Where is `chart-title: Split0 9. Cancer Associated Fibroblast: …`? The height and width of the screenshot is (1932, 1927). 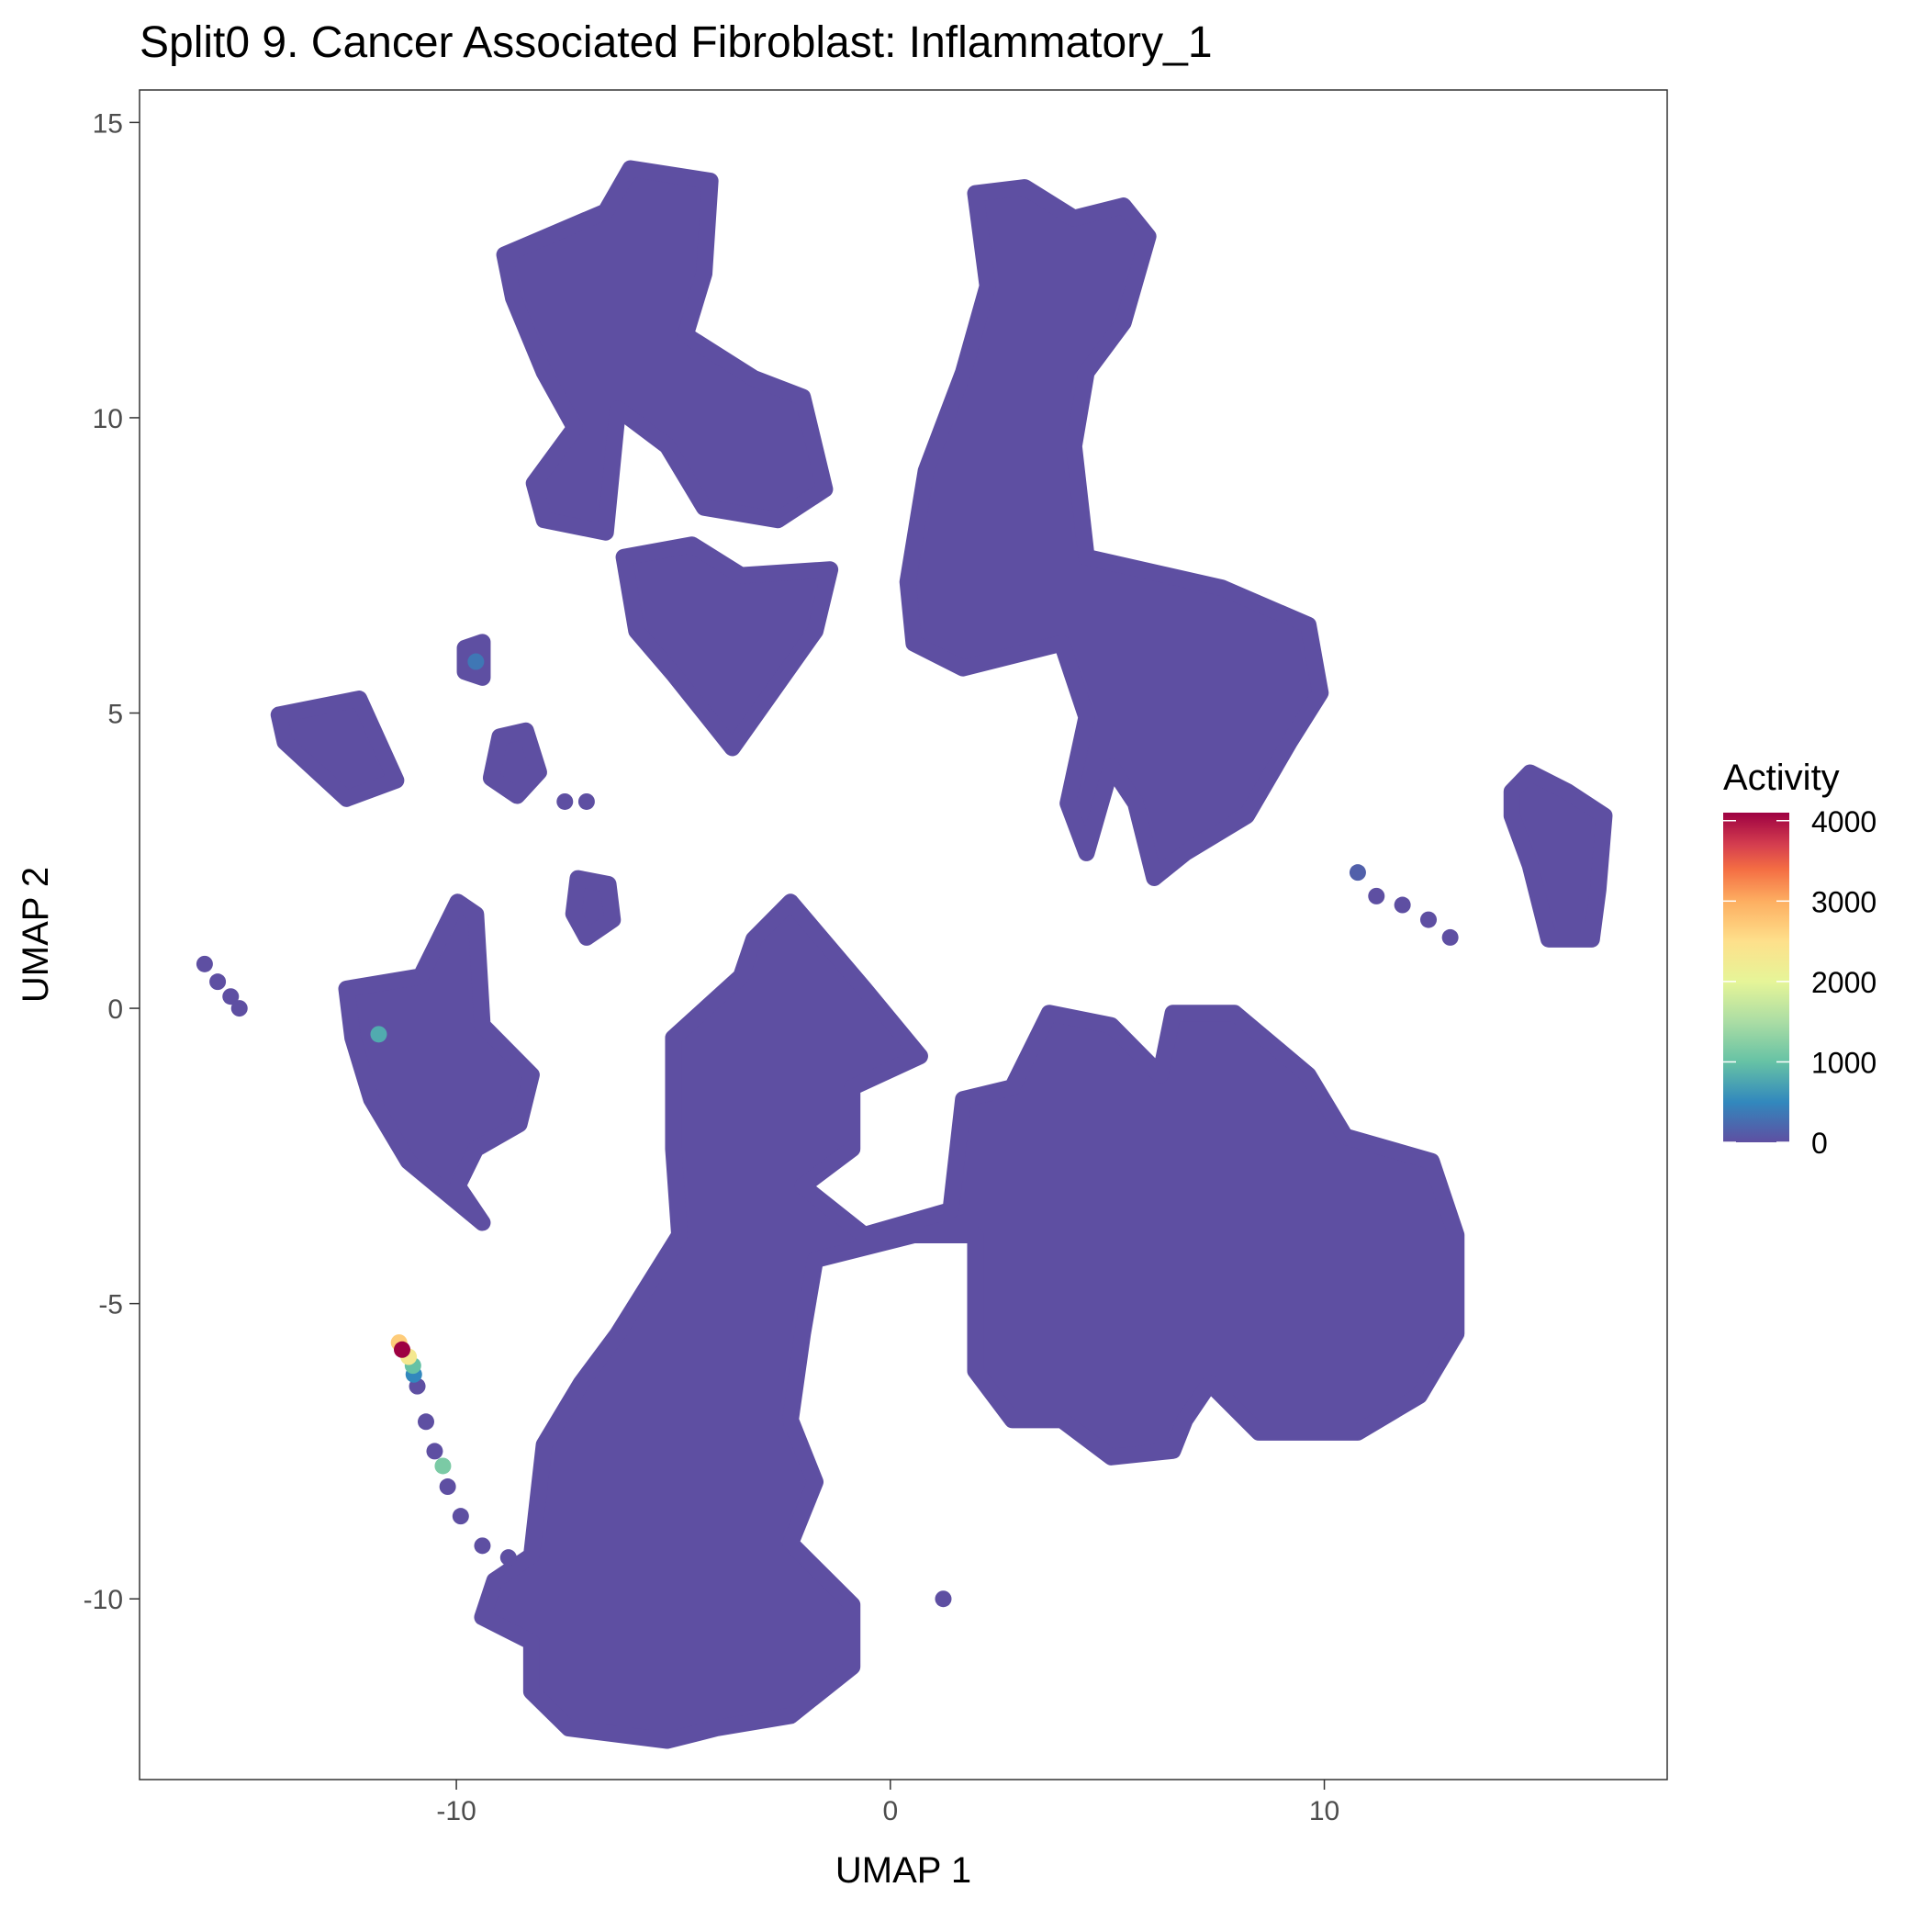 chart-title: Split0 9. Cancer Associated Fibroblast: … is located at coordinates (677, 42).